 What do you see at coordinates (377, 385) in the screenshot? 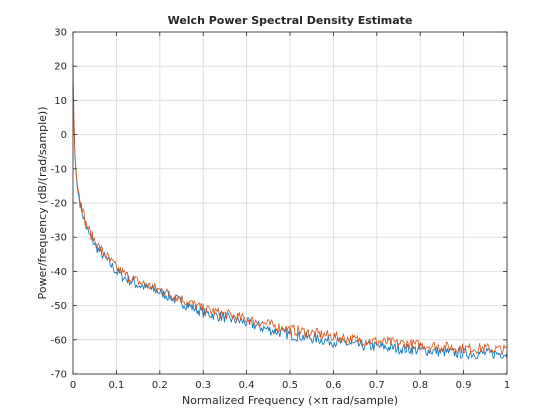
I see `x-tick-label: 0.7` at bounding box center [377, 385].